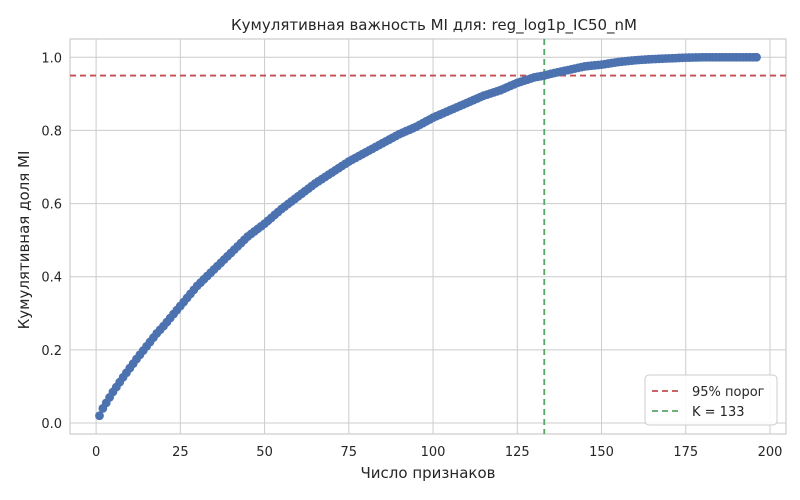  I want to click on legend: 95% порог K = 133, so click(711, 400).